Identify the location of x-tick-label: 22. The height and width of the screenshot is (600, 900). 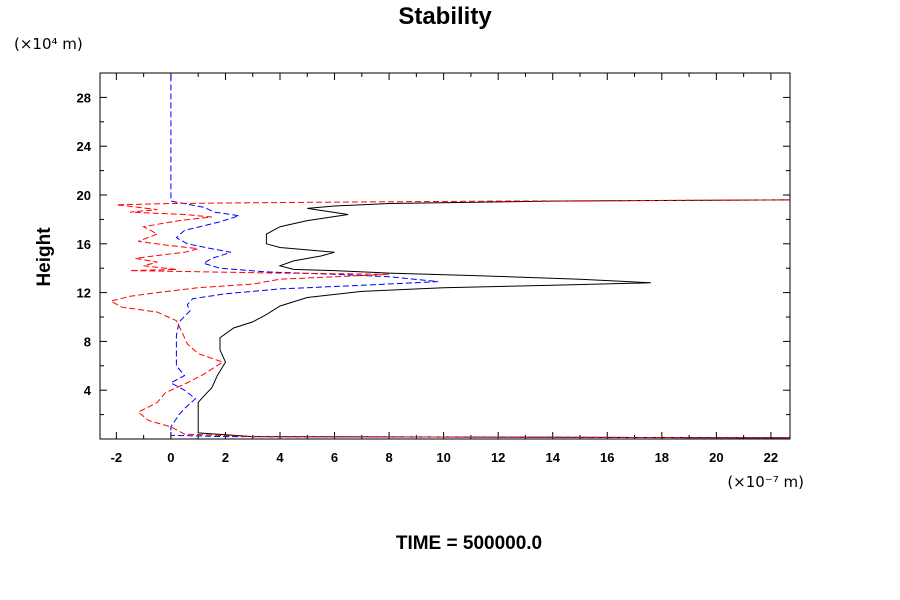
(771, 457).